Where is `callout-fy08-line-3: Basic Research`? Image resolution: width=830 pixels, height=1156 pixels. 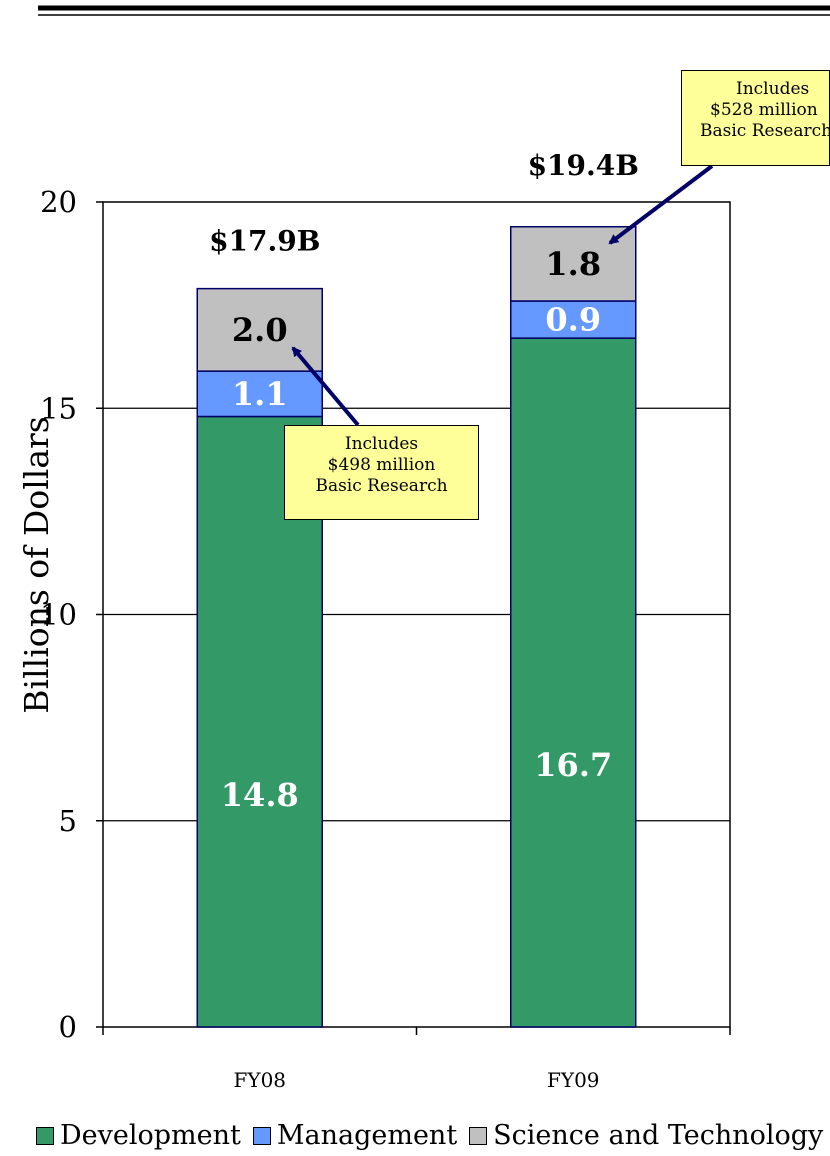 callout-fy08-line-3: Basic Research is located at coordinates (381, 486).